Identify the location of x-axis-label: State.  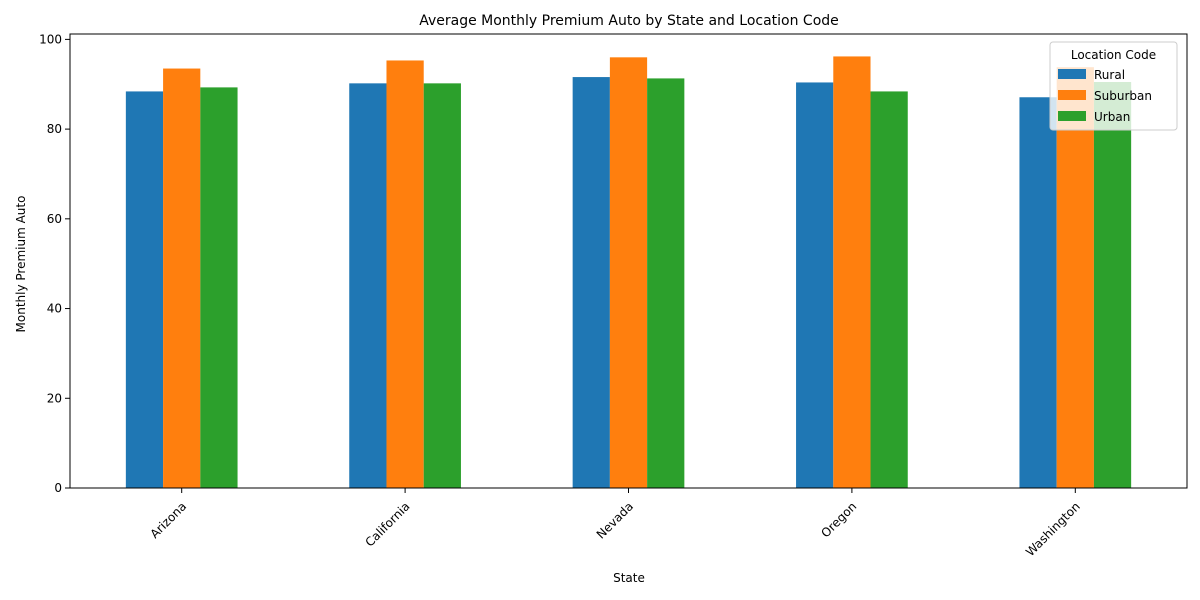
(629, 578).